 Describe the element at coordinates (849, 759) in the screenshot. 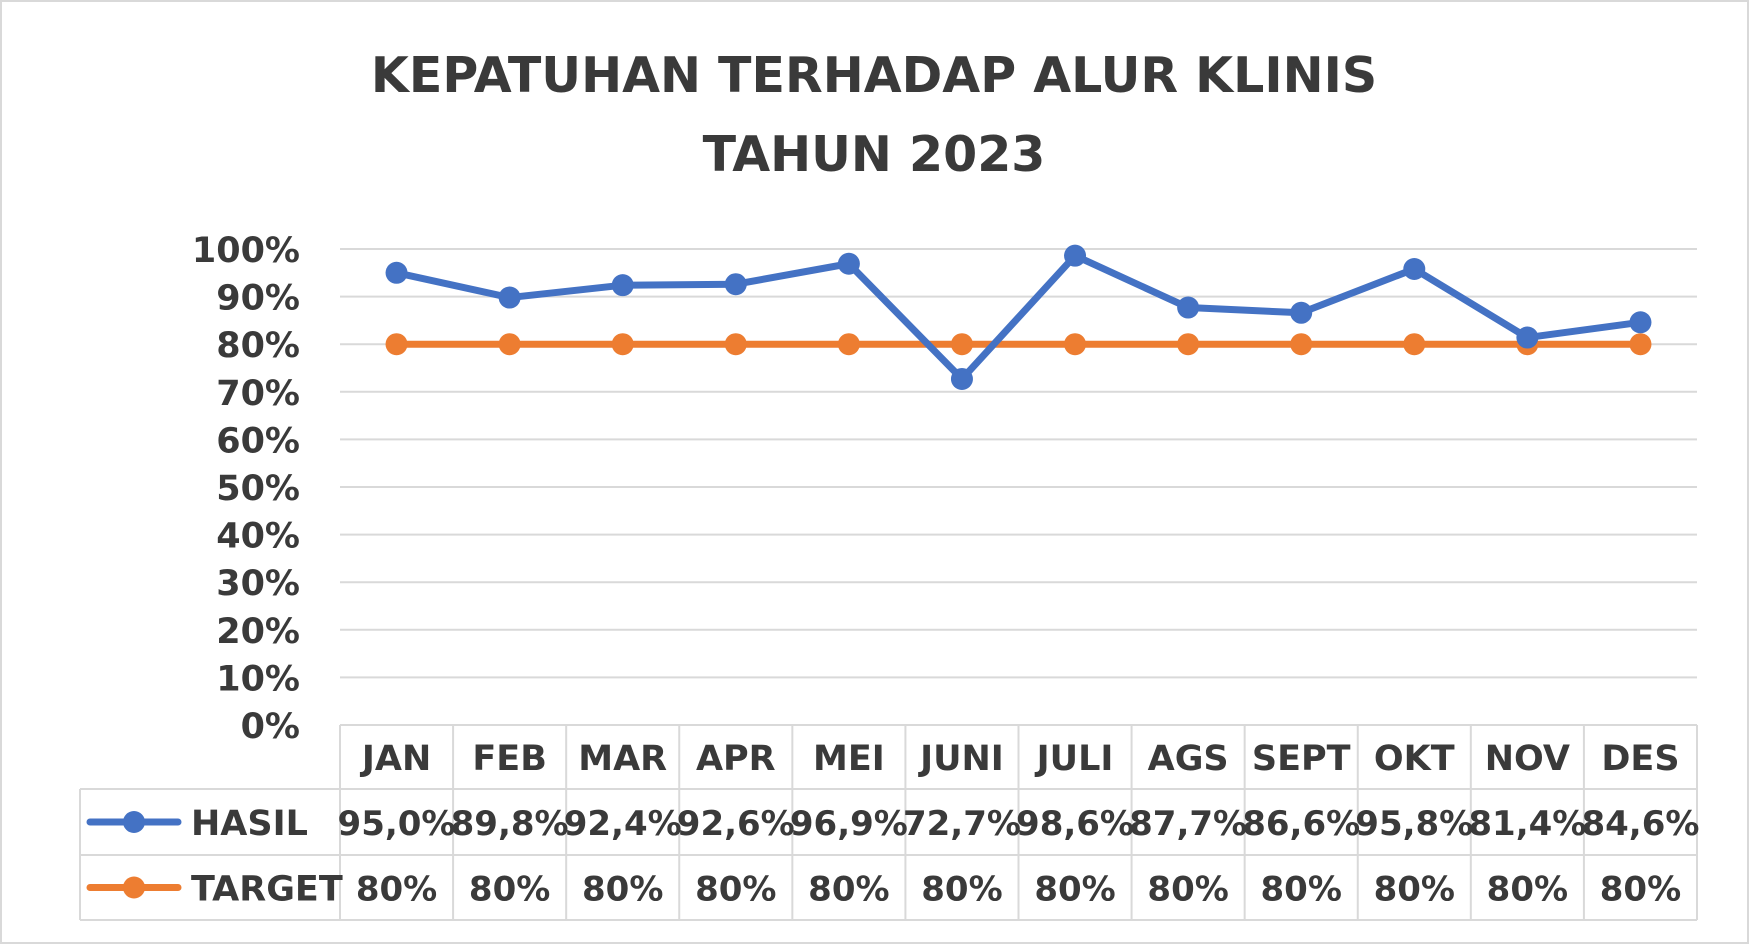

I see `x-tick-label: MEI` at that location.